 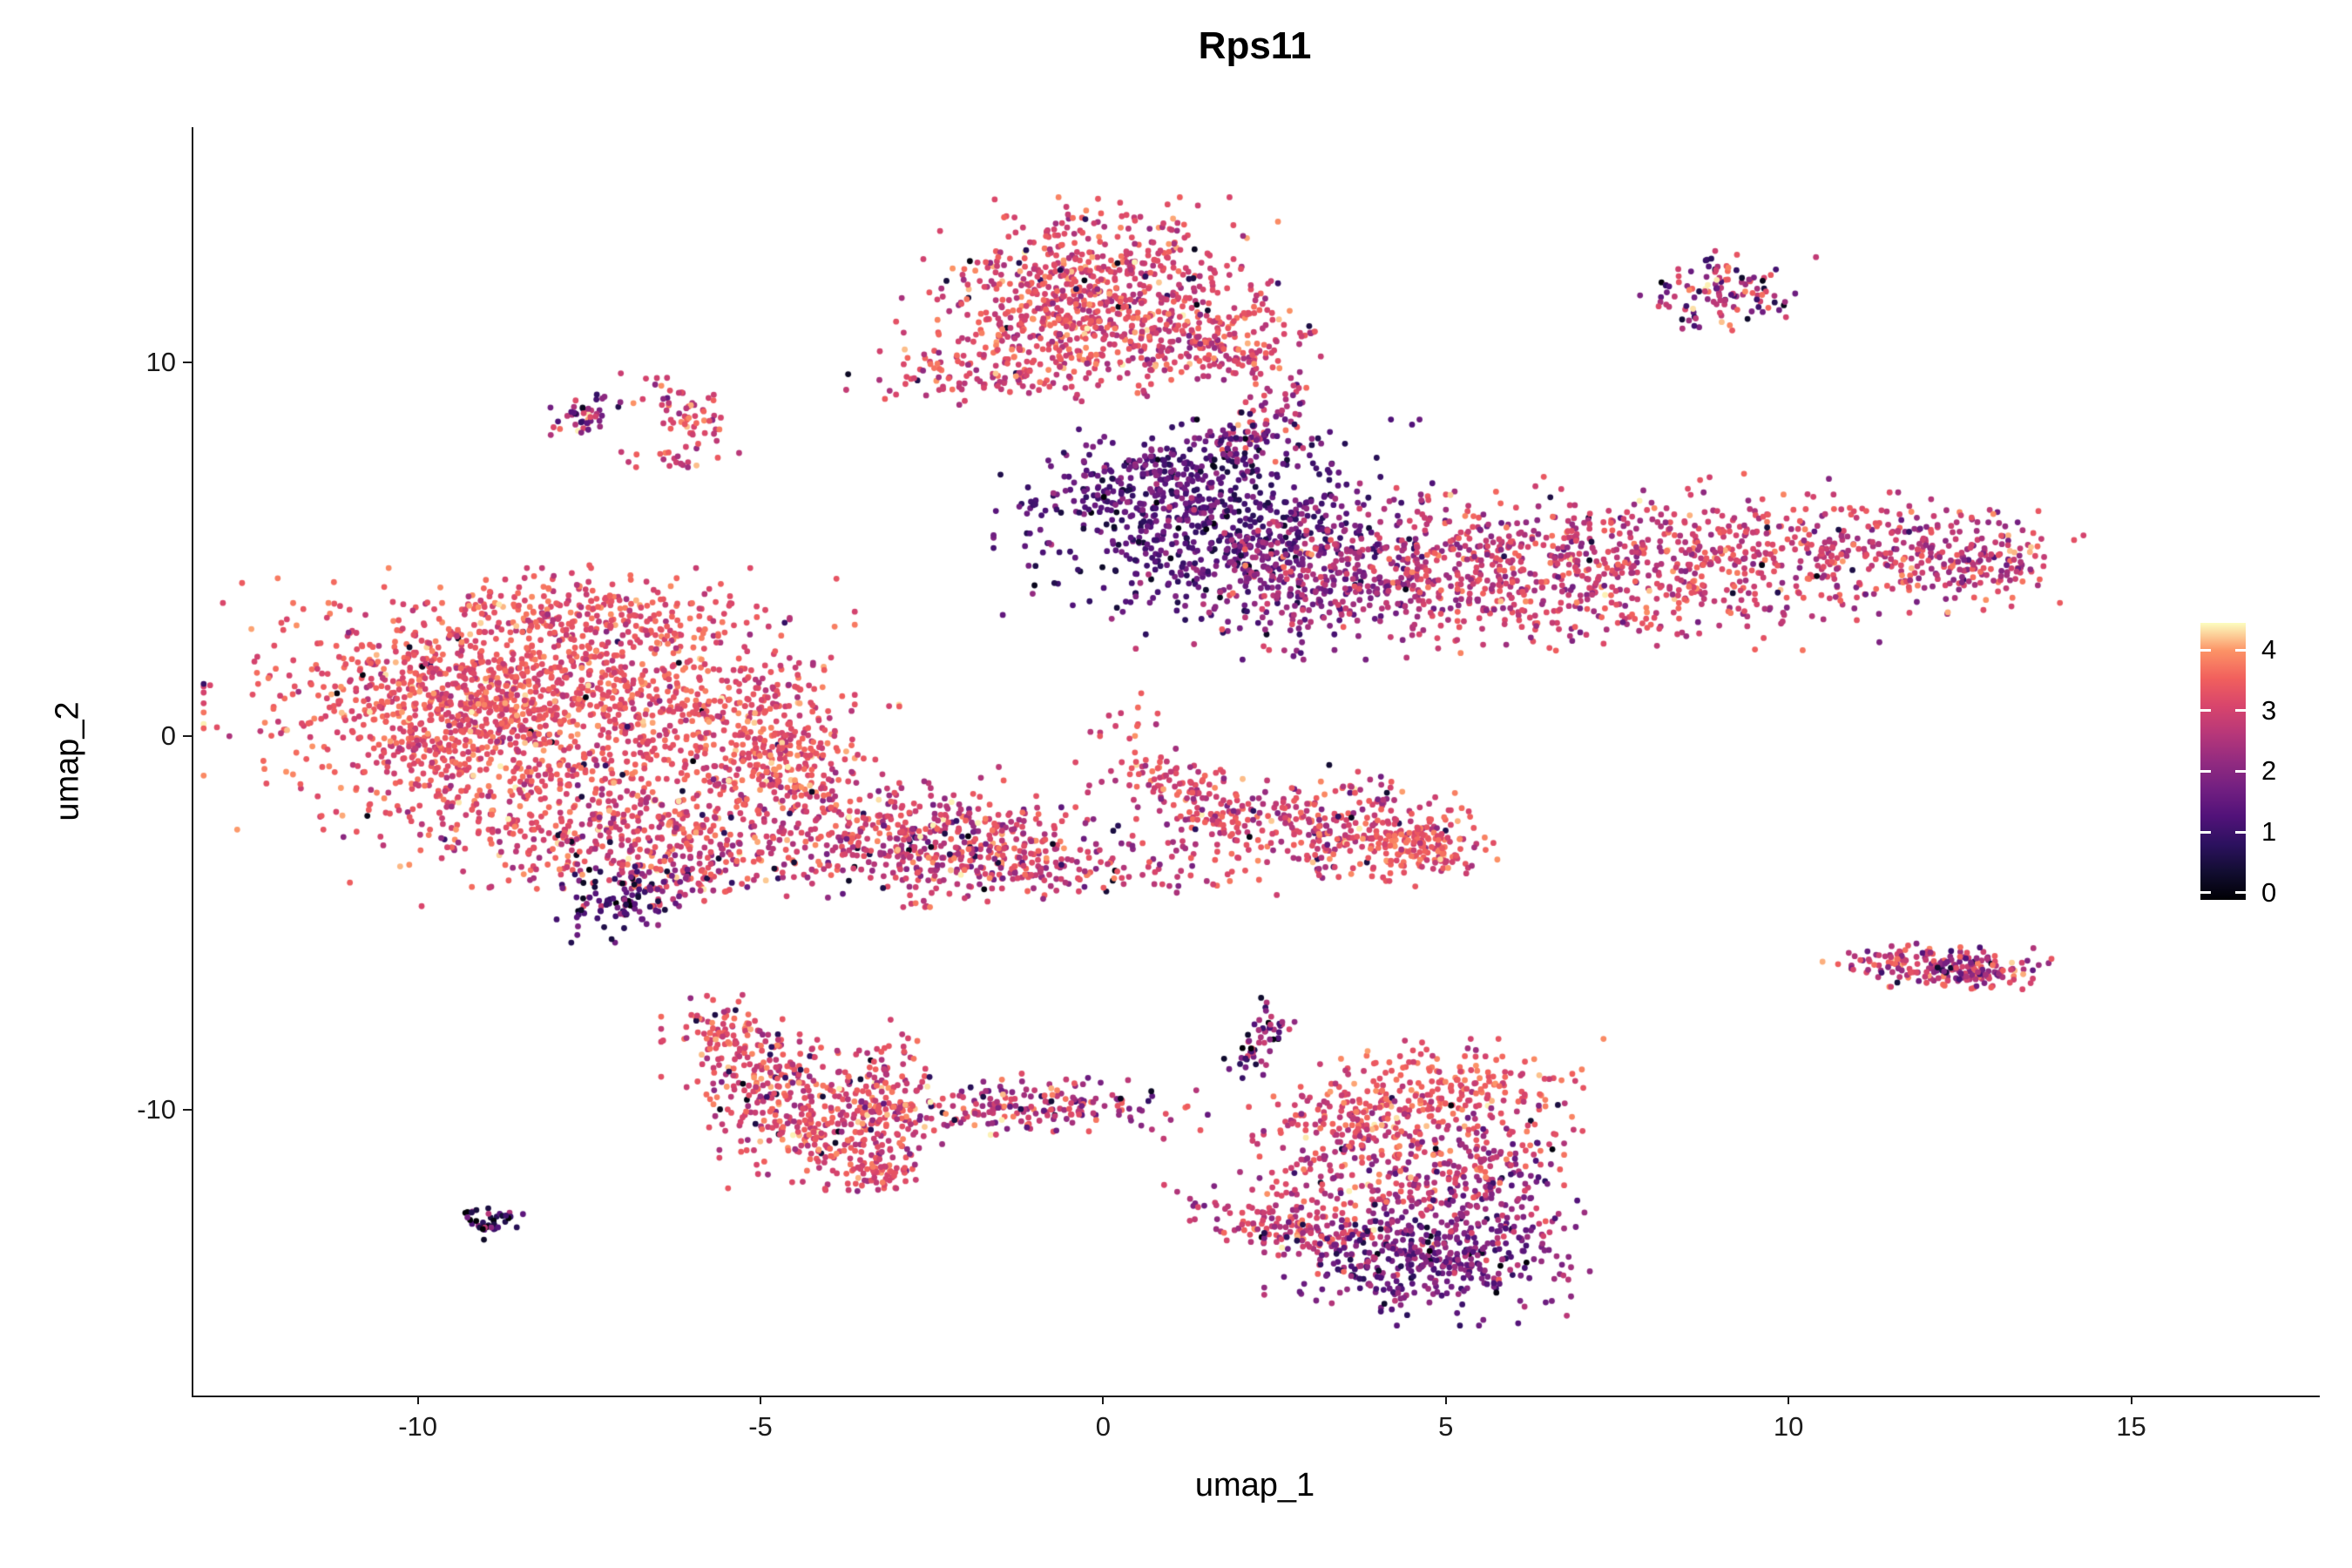 I want to click on x-axis-tick-label: 0, so click(x=1103, y=1427).